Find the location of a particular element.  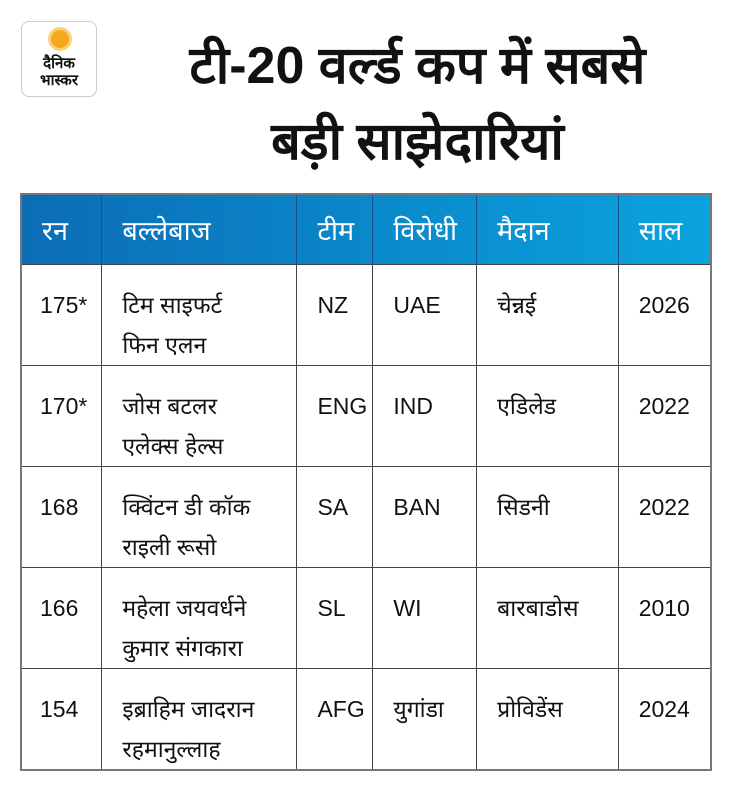

venue-cell: चेन्नई is located at coordinates (547, 315).